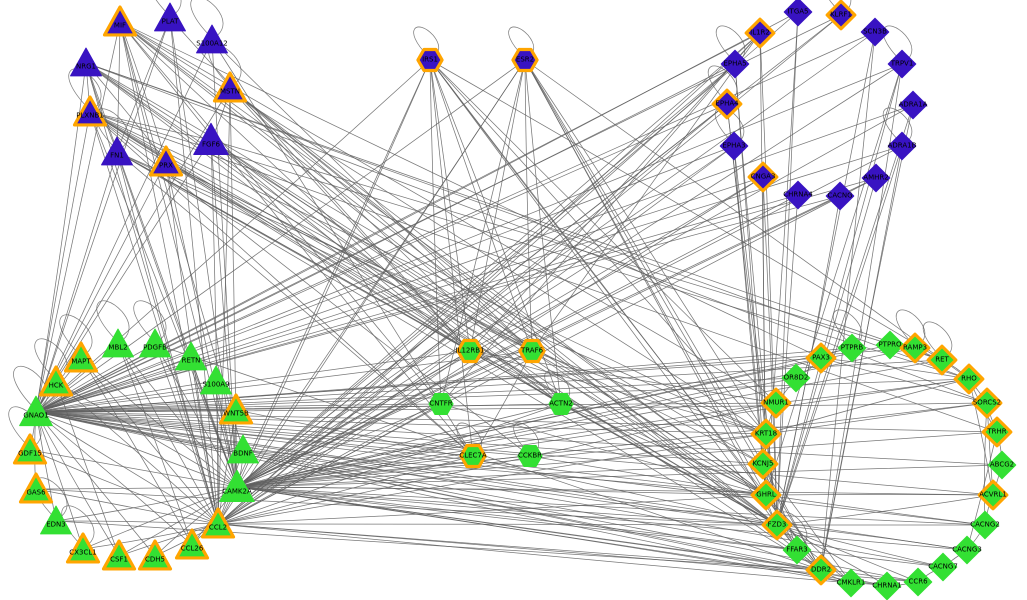 The image size is (1027, 600). What do you see at coordinates (993, 495) in the screenshot?
I see `graph-node-acvrl1: ACVRL1` at bounding box center [993, 495].